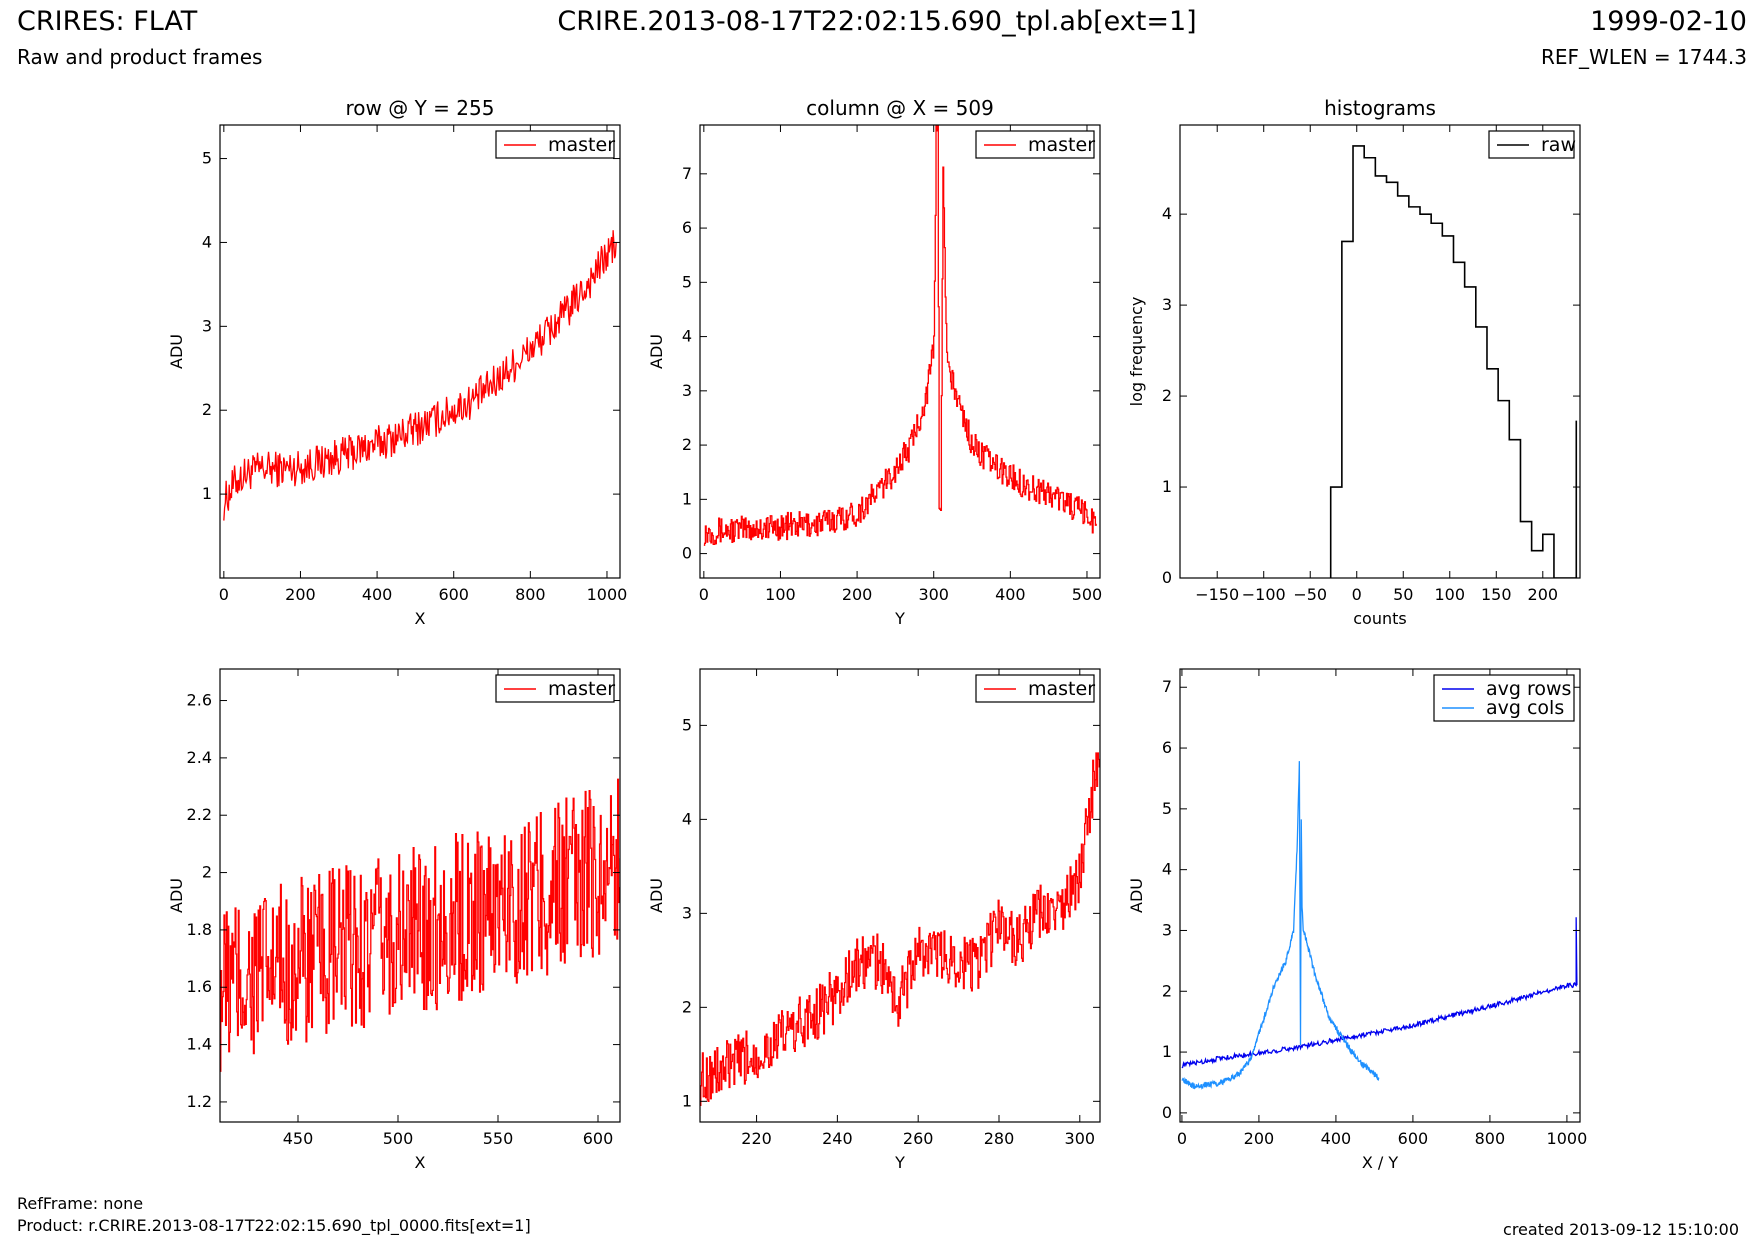 The image size is (1755, 1245). What do you see at coordinates (199, 986) in the screenshot?
I see `y-tick-label: 1.6` at bounding box center [199, 986].